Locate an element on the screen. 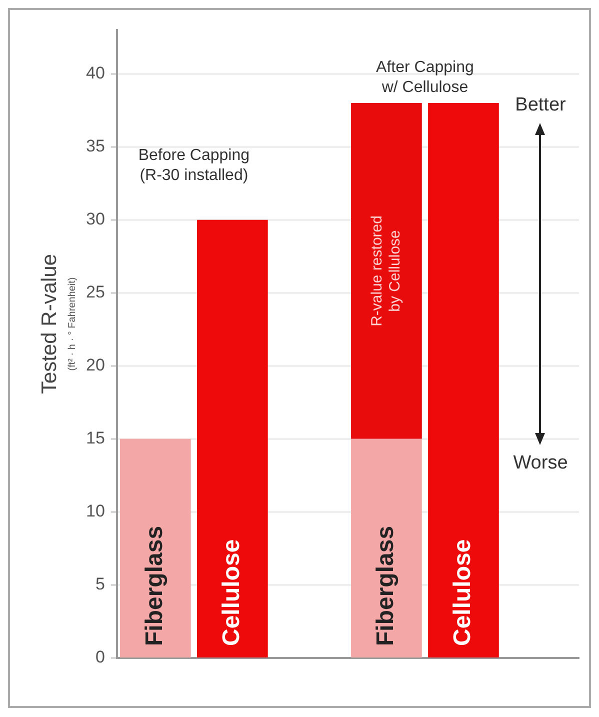 This screenshot has height=717, width=599. y-tick-label: 0 is located at coordinates (100, 657).